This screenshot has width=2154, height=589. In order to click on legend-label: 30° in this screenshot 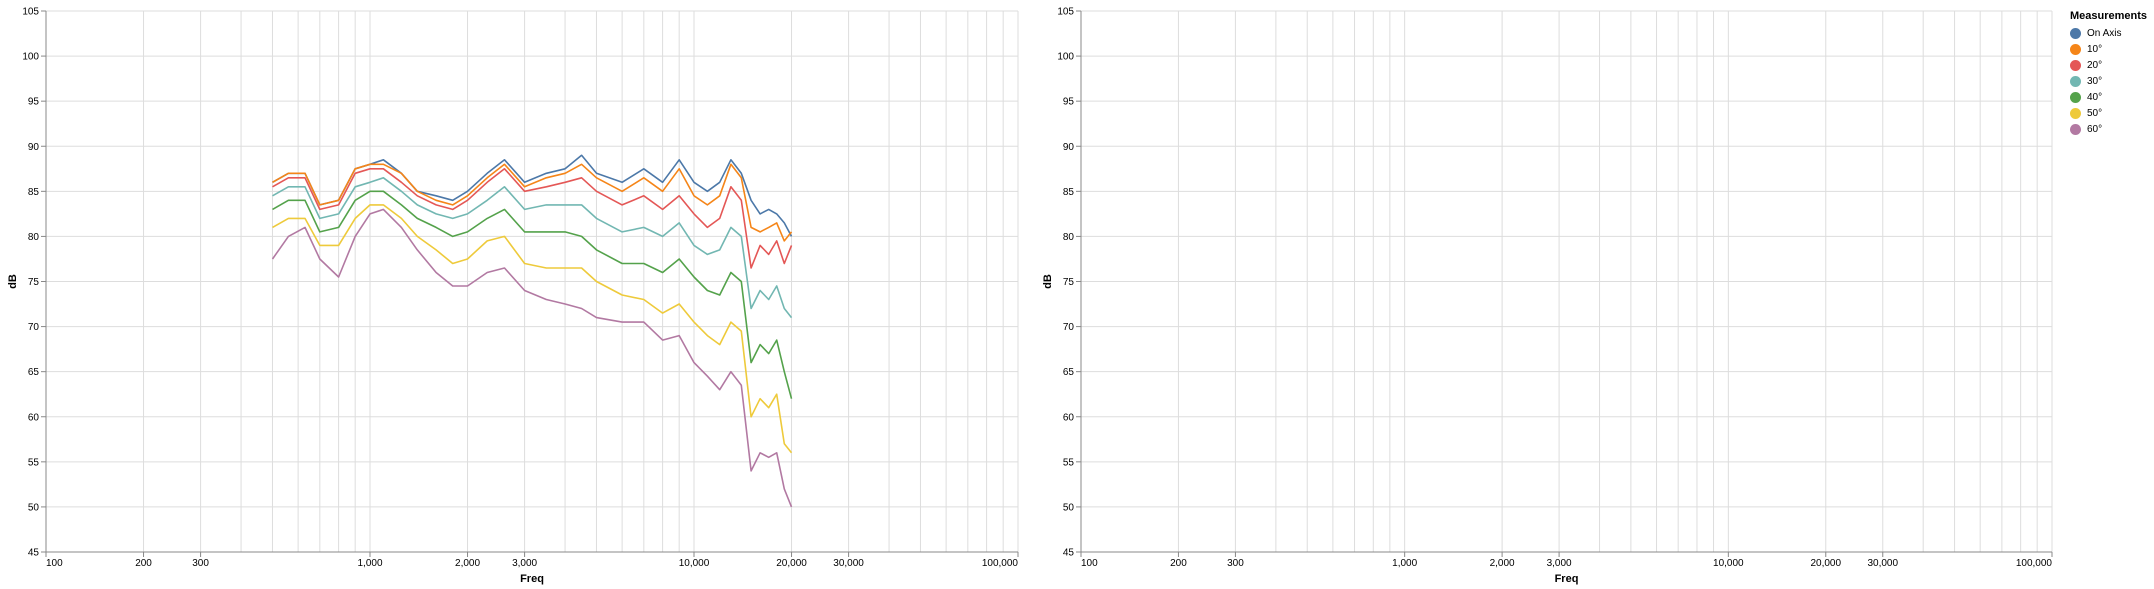, I will do `click(2094, 81)`.